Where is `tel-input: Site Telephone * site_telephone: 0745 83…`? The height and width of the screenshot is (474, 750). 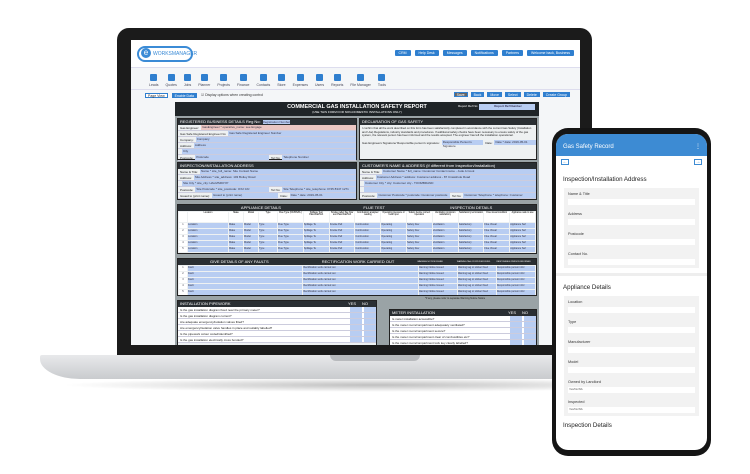 tel-input: Site Telephone * site_telephone: 0745 83… is located at coordinates (319, 189).